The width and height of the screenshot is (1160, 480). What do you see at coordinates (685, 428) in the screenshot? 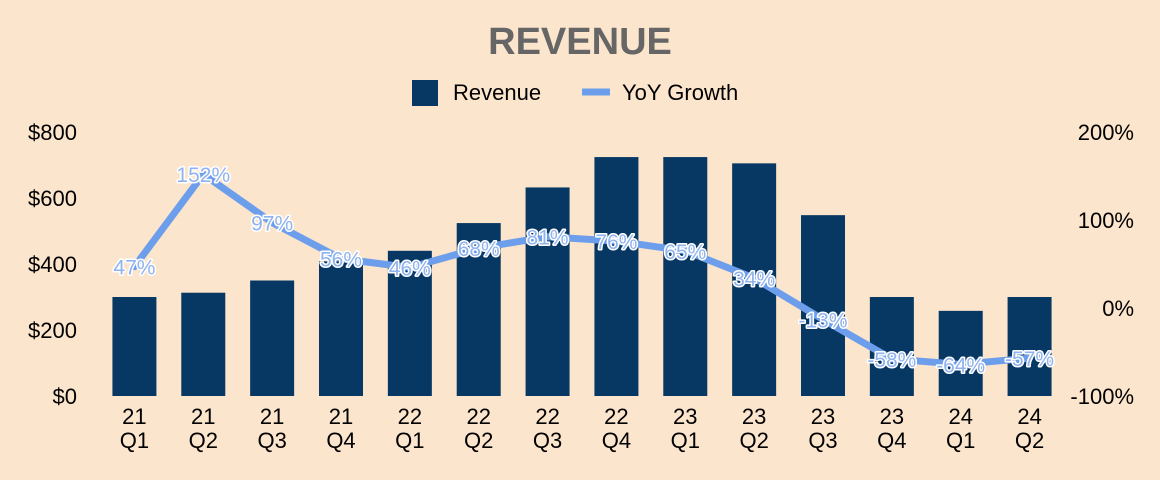
I see `x-tick-label: 23 Q1` at bounding box center [685, 428].